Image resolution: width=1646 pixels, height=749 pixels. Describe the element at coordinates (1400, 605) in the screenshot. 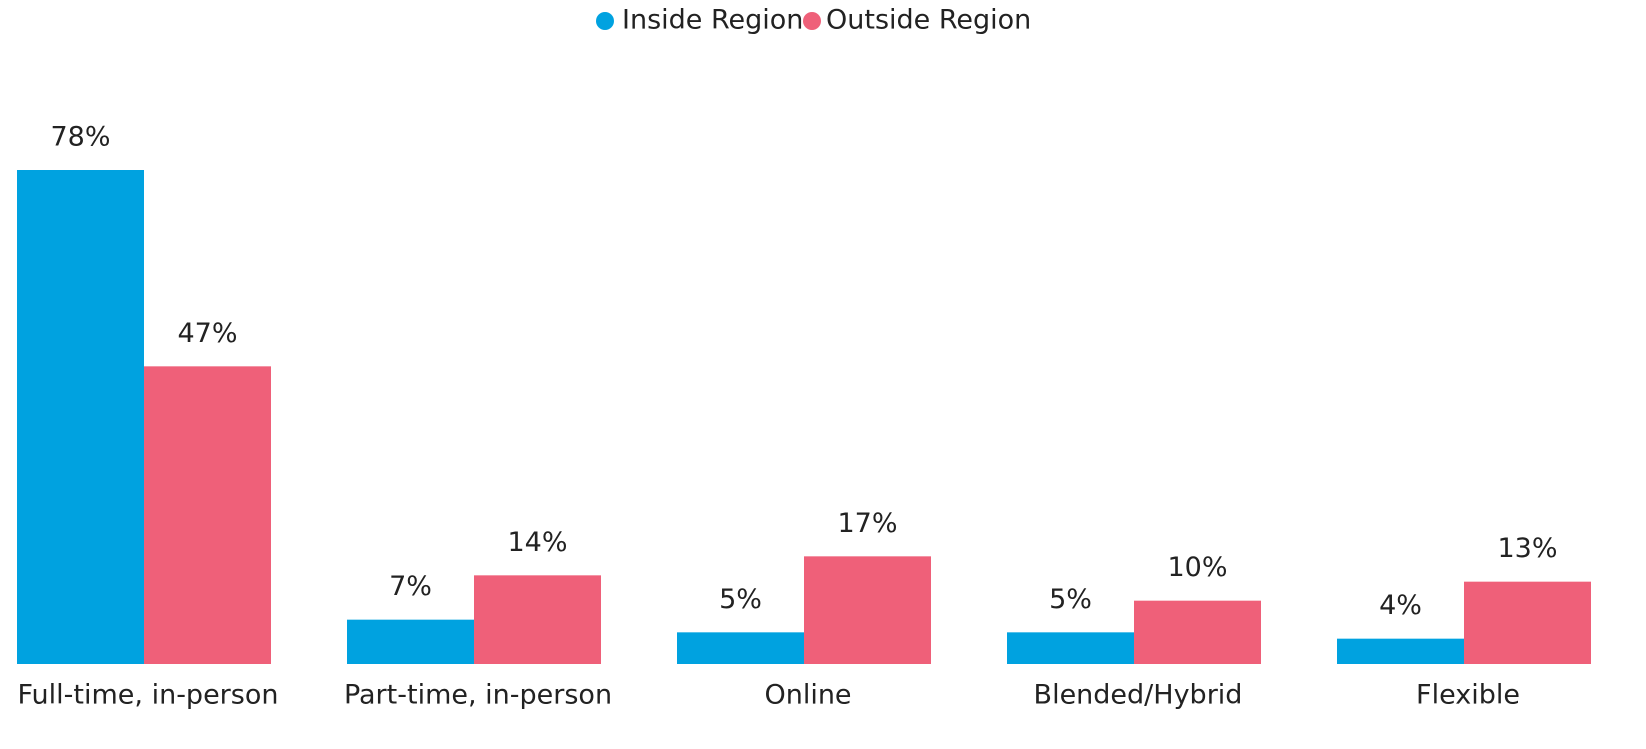

I see `data-label: 4%` at that location.